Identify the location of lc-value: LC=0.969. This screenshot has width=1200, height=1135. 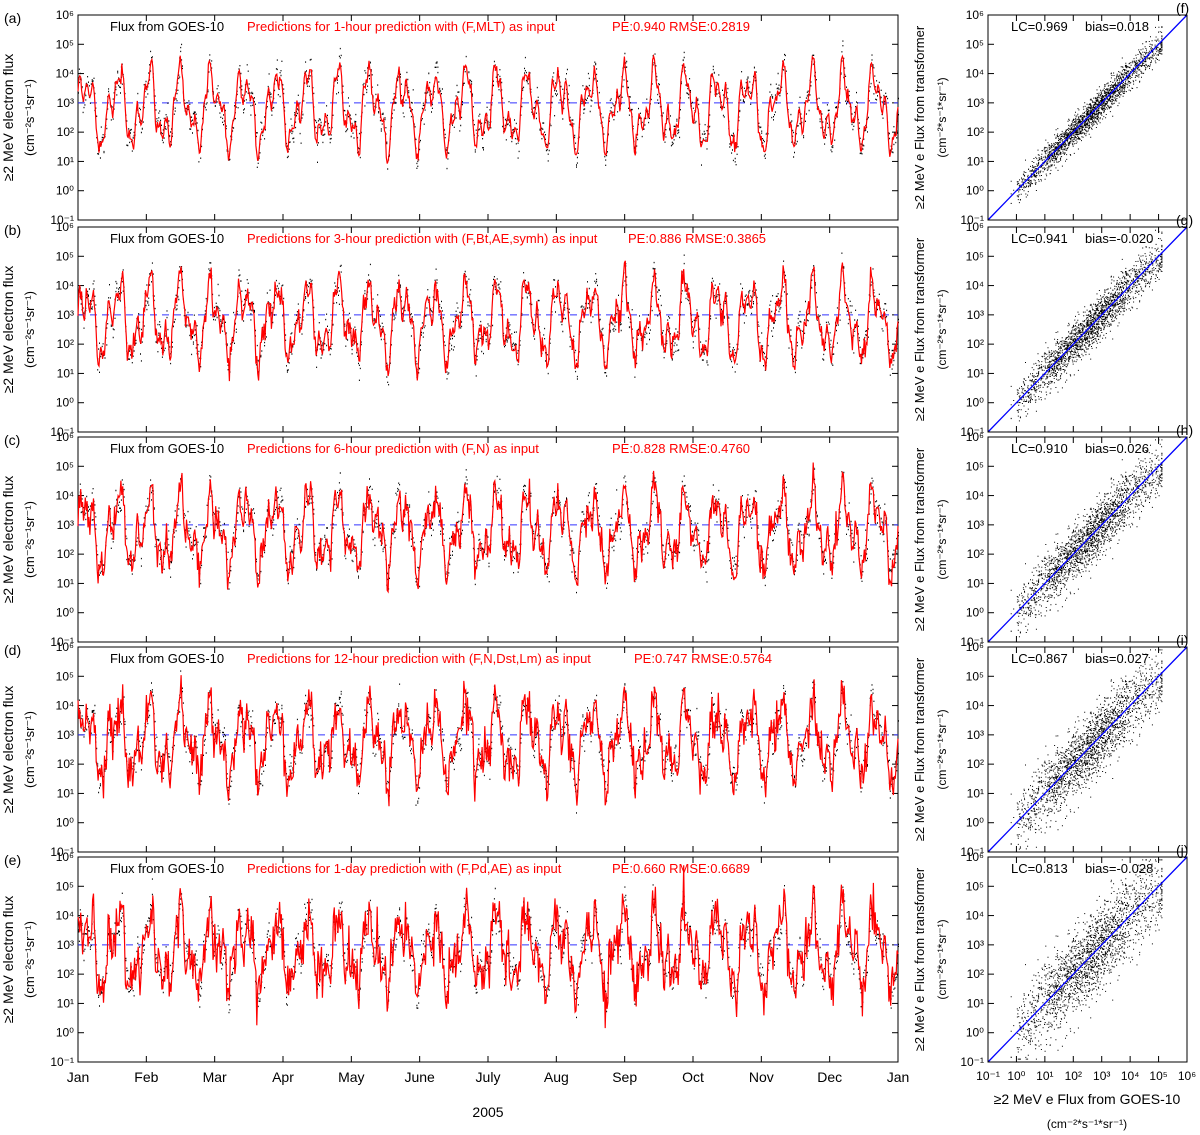
(1039, 26).